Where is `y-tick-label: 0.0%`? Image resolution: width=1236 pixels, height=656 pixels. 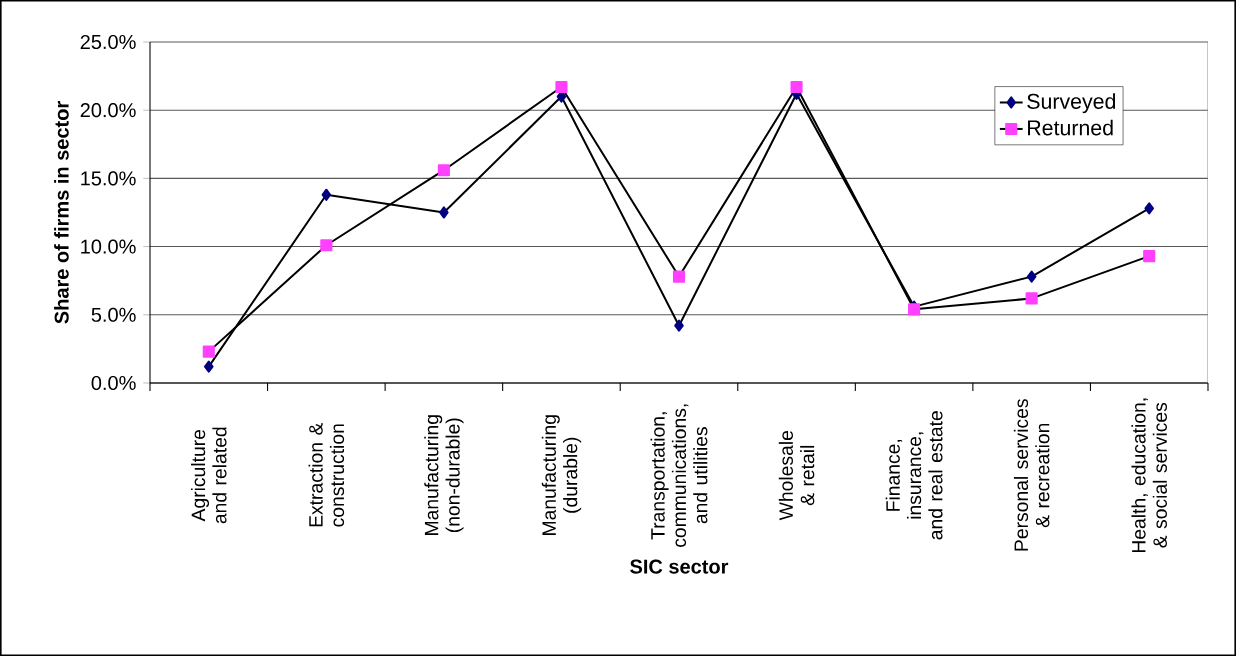
y-tick-label: 0.0% is located at coordinates (113, 383).